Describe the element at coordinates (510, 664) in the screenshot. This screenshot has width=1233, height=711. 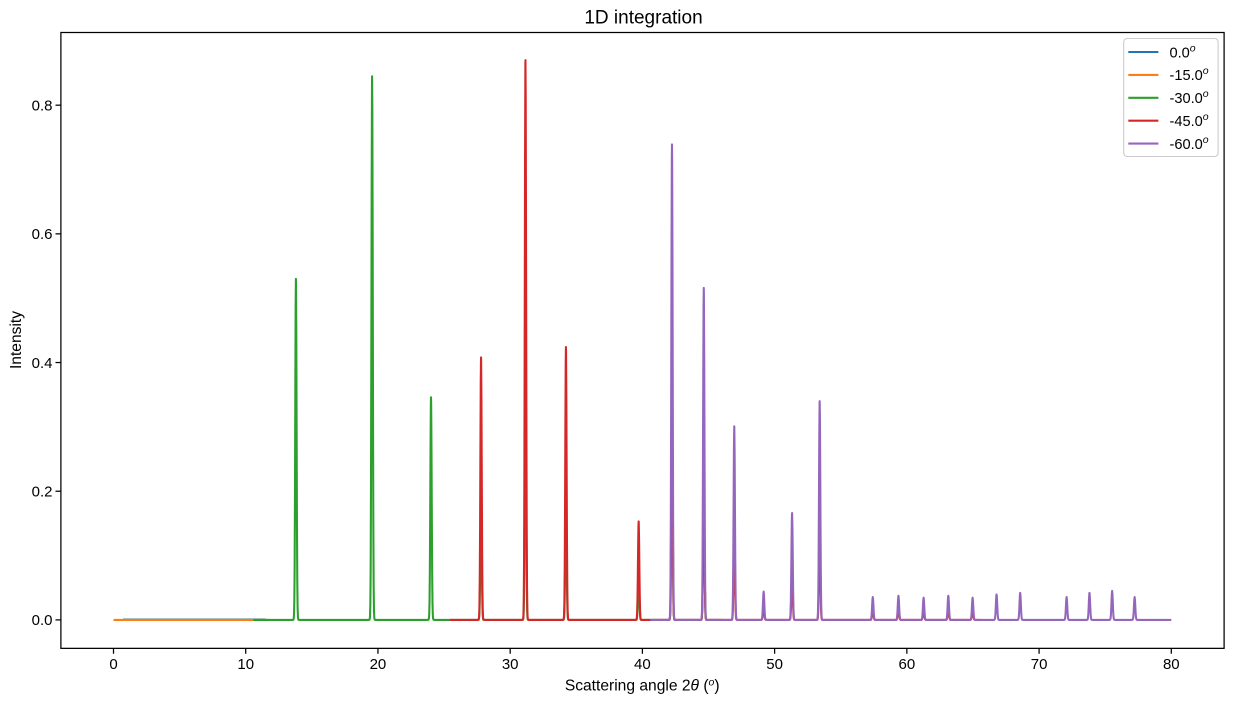
I see `svg-text: 30` at that location.